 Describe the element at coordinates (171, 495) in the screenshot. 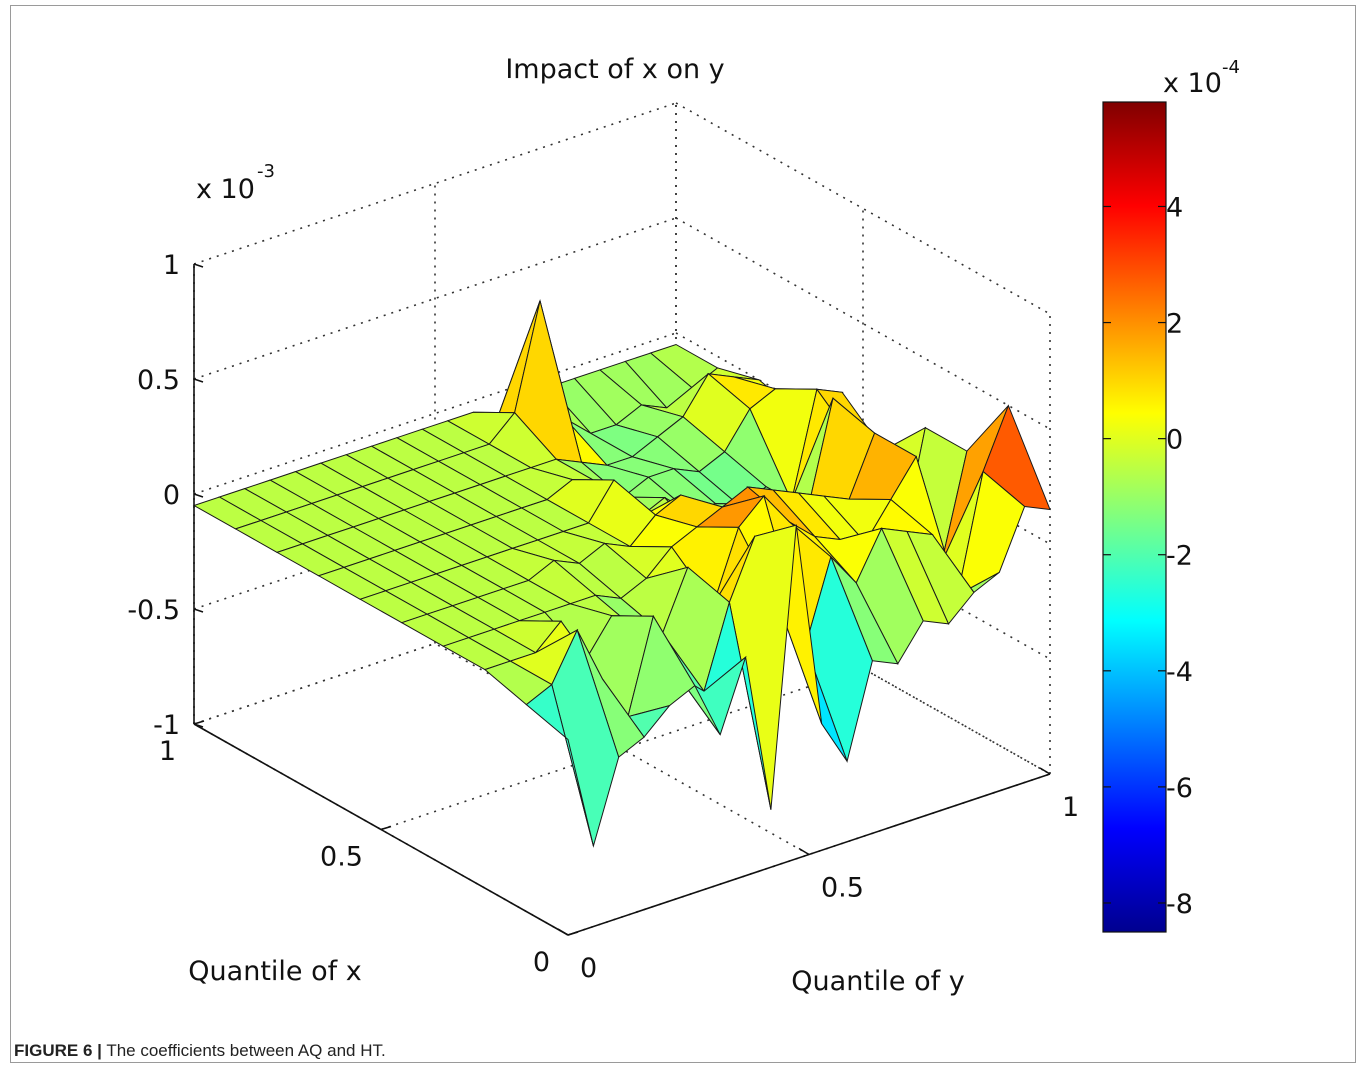

I see `z-tick-label: 0` at that location.